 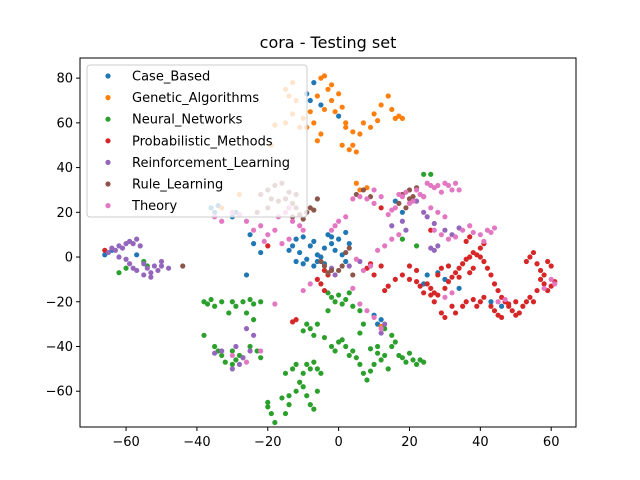 What do you see at coordinates (328, 42) in the screenshot?
I see `chart-title: cora - Testing set` at bounding box center [328, 42].